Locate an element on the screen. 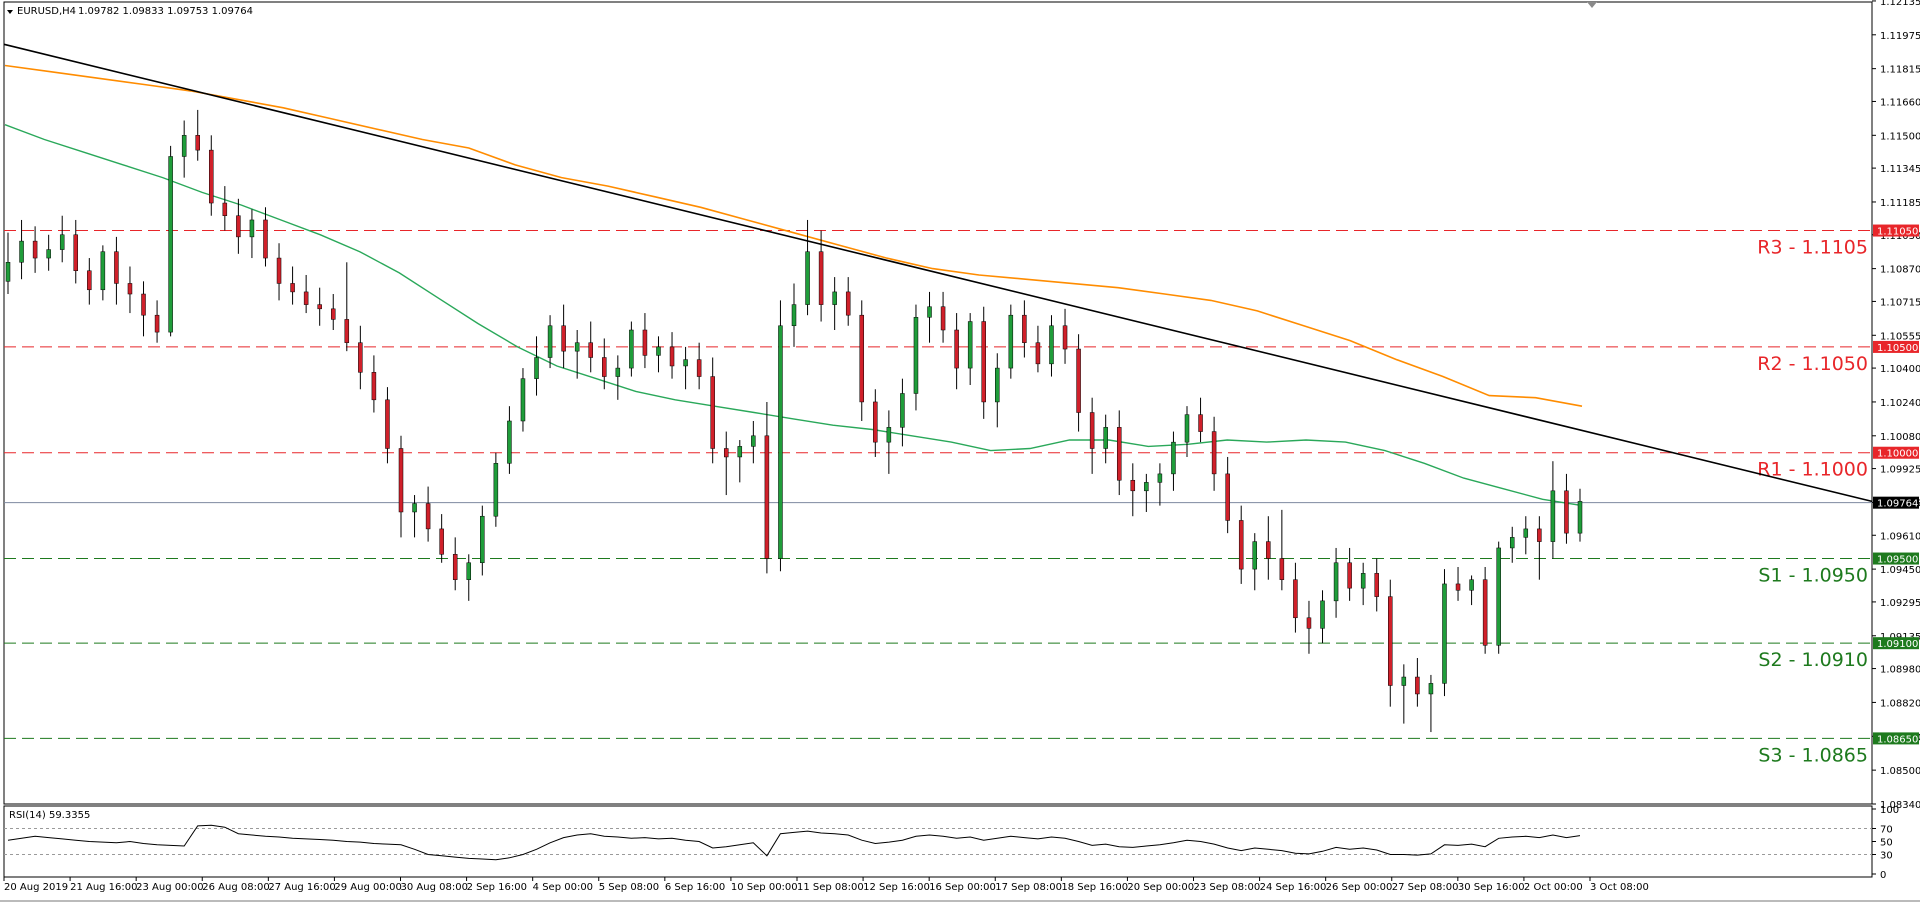 The image size is (1920, 907). time-tick-label: 10 Sep 00:00 is located at coordinates (764, 887).